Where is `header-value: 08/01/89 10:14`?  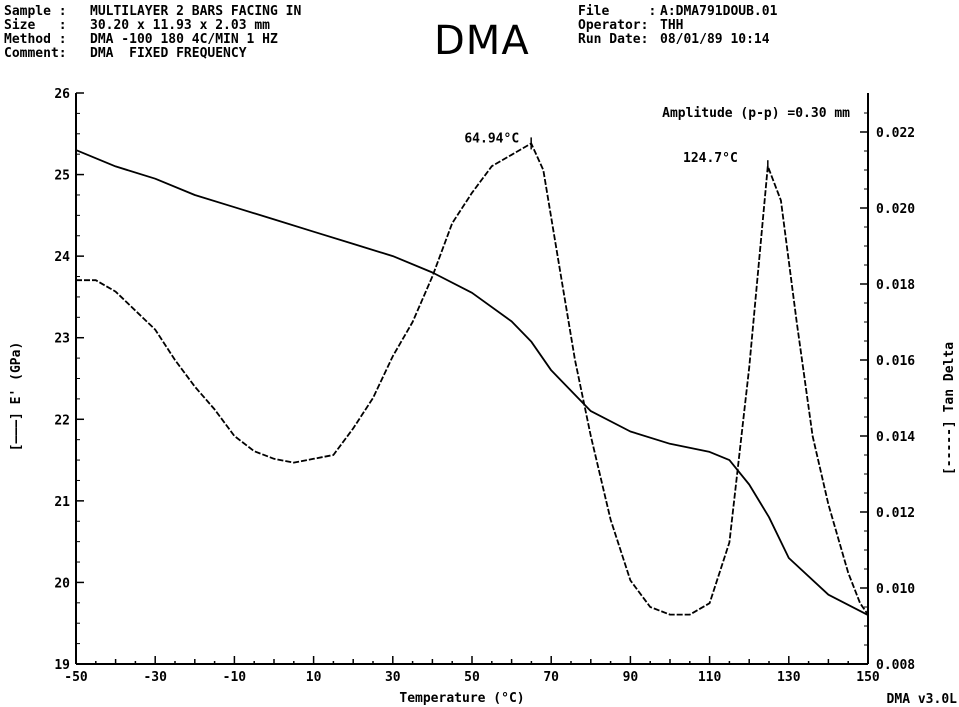
header-value: 08/01/89 10:14 is located at coordinates (715, 39).